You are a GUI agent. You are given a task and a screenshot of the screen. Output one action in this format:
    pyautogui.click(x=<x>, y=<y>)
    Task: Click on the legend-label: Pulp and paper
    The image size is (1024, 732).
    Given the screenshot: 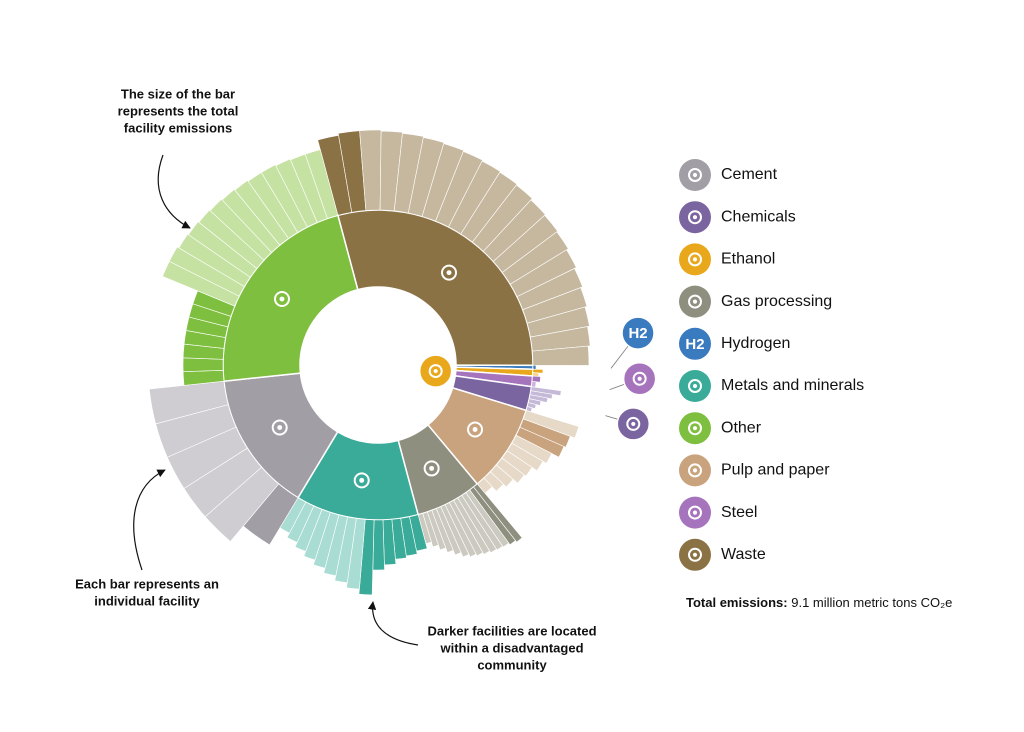 What is the action you would take?
    pyautogui.click(x=775, y=470)
    